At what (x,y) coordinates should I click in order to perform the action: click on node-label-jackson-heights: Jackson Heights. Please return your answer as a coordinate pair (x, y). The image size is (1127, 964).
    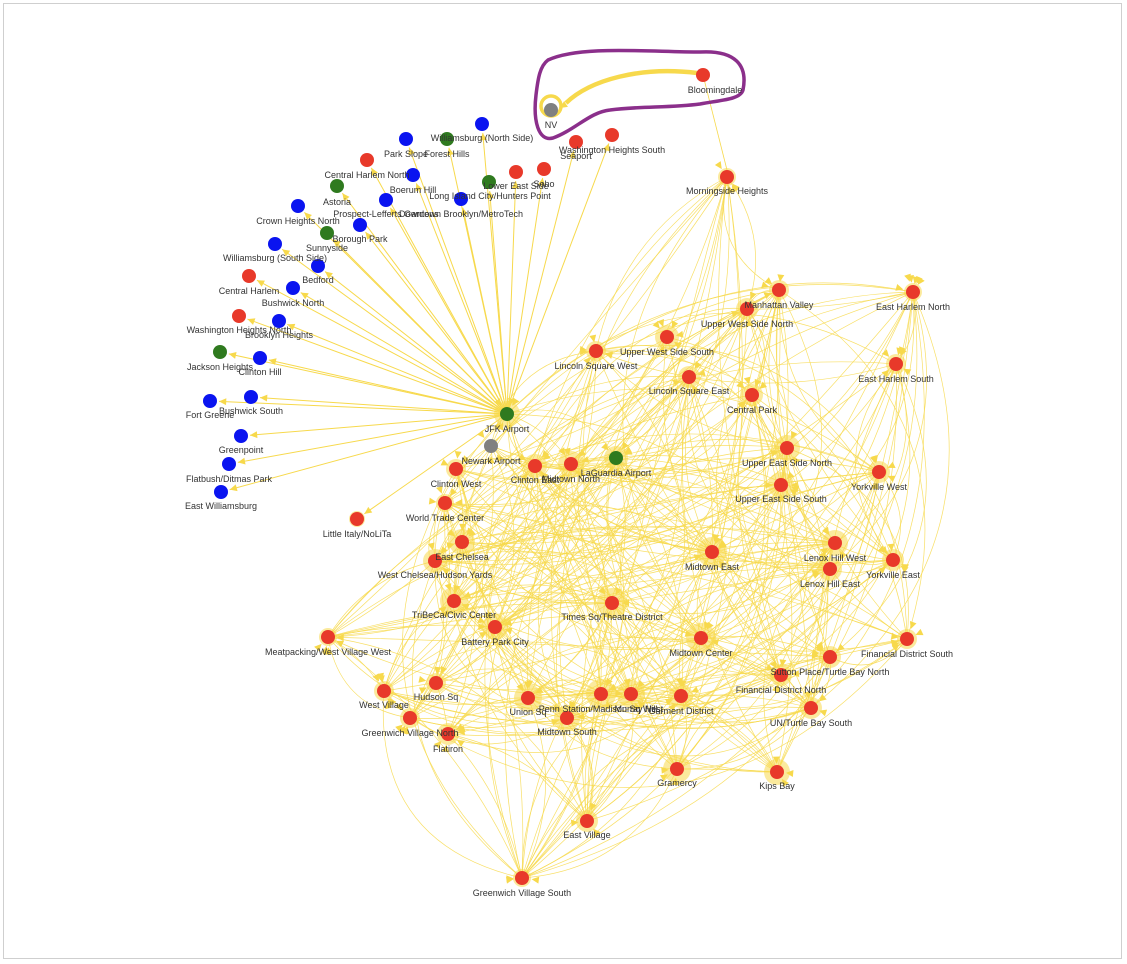
    Looking at the image, I should click on (220, 367).